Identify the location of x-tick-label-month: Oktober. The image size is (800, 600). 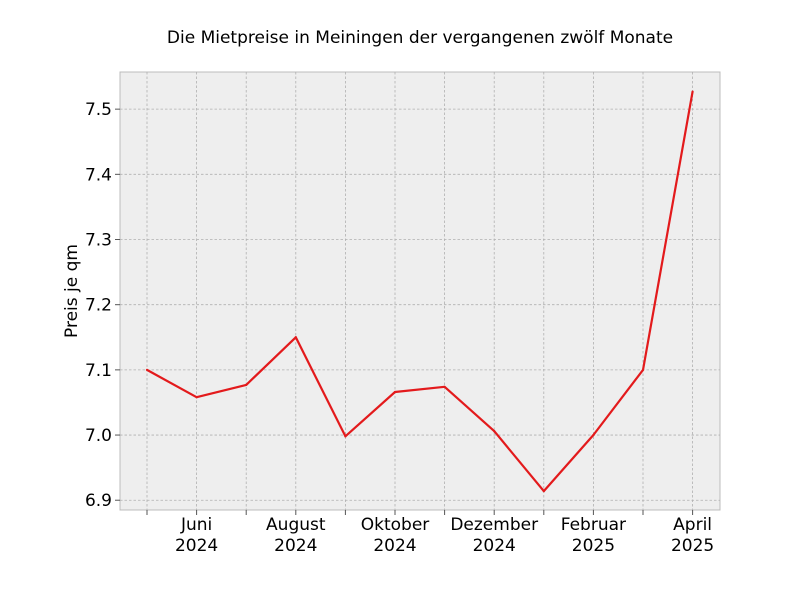
(395, 525).